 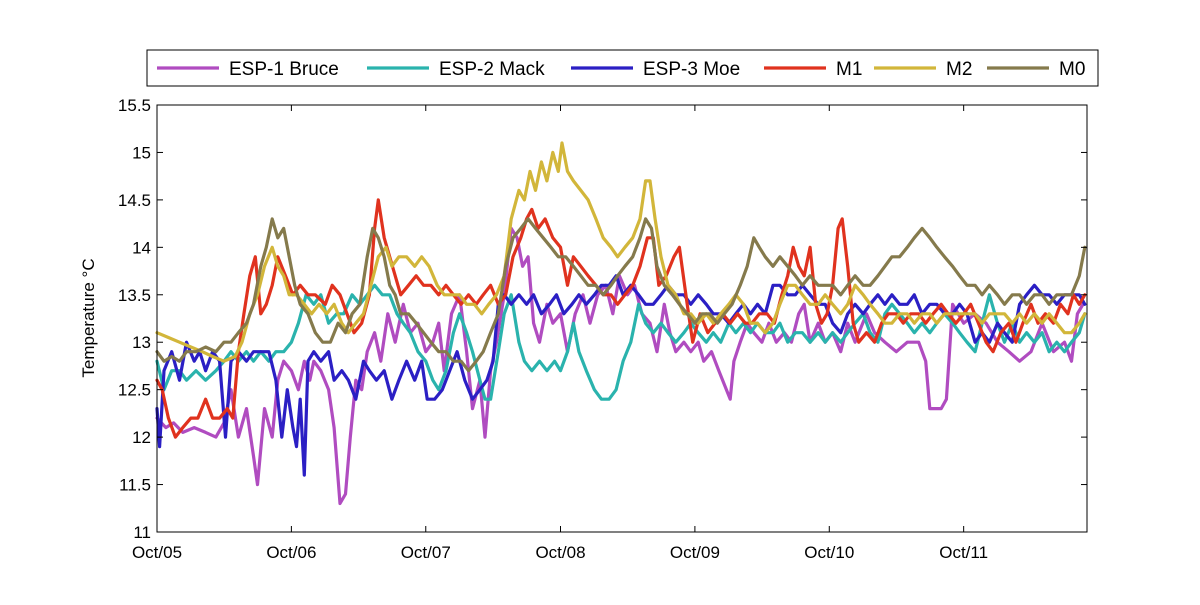 I want to click on y-tick-label: 13, so click(x=141, y=342).